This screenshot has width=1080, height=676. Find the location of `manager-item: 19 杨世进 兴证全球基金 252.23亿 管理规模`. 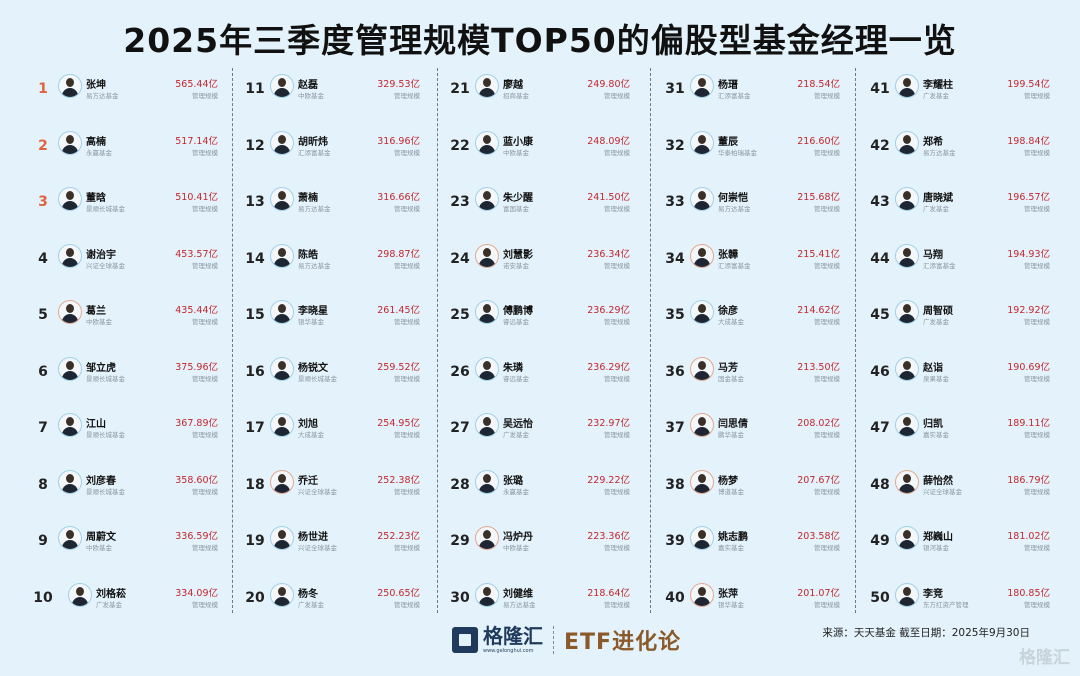

manager-item: 19 杨世进 兴证全球基金 252.23亿 管理规模 is located at coordinates (335, 546).